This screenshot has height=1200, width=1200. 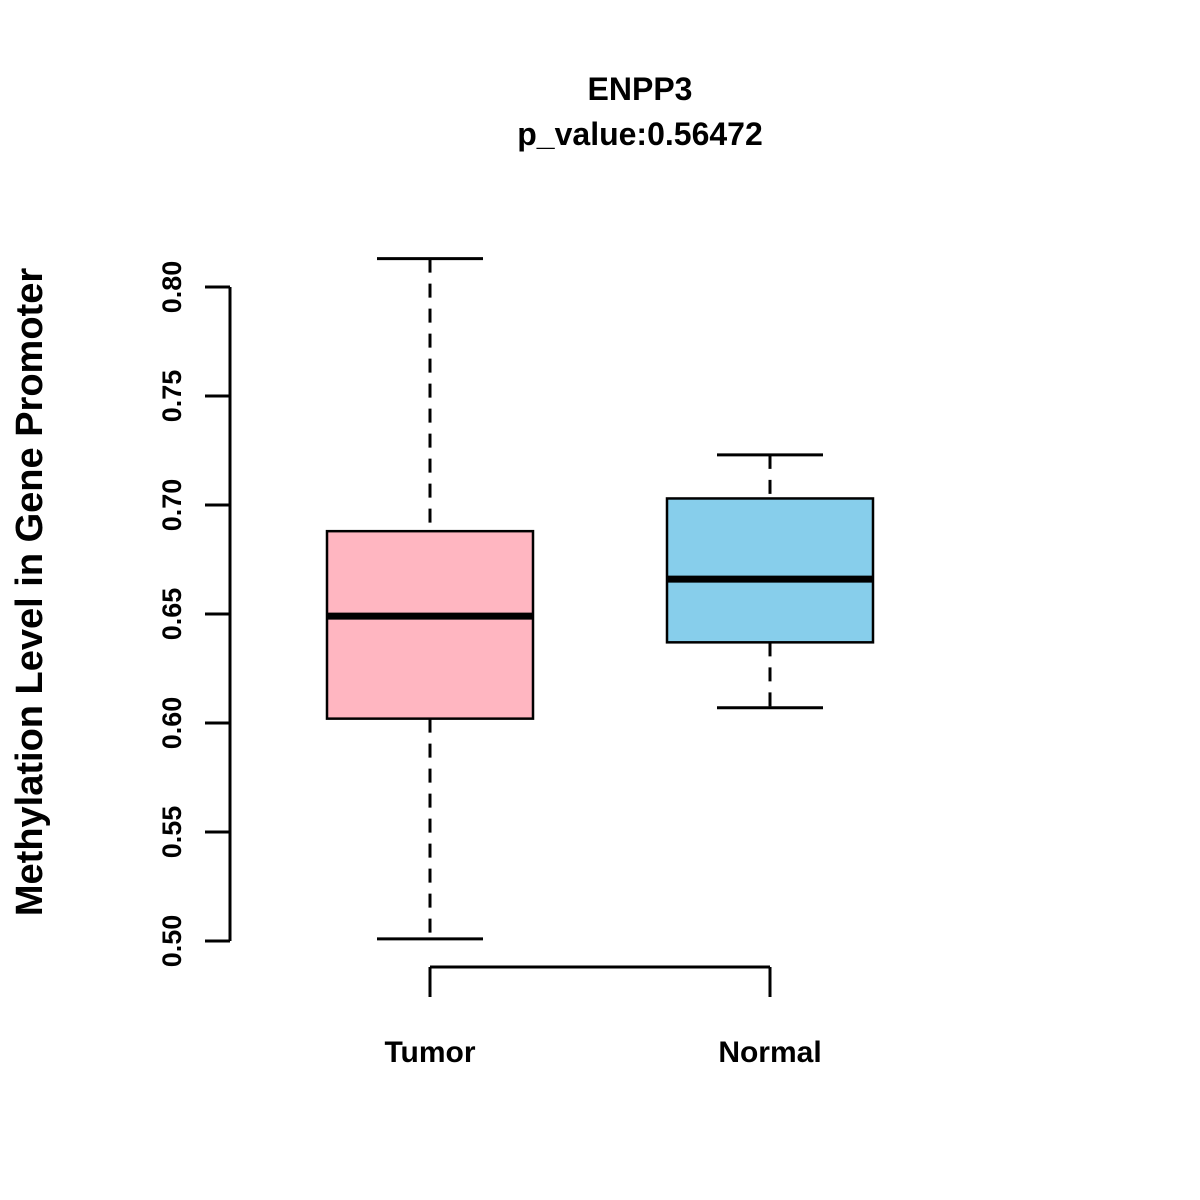 I want to click on y-tick-label: 0.65, so click(x=172, y=614).